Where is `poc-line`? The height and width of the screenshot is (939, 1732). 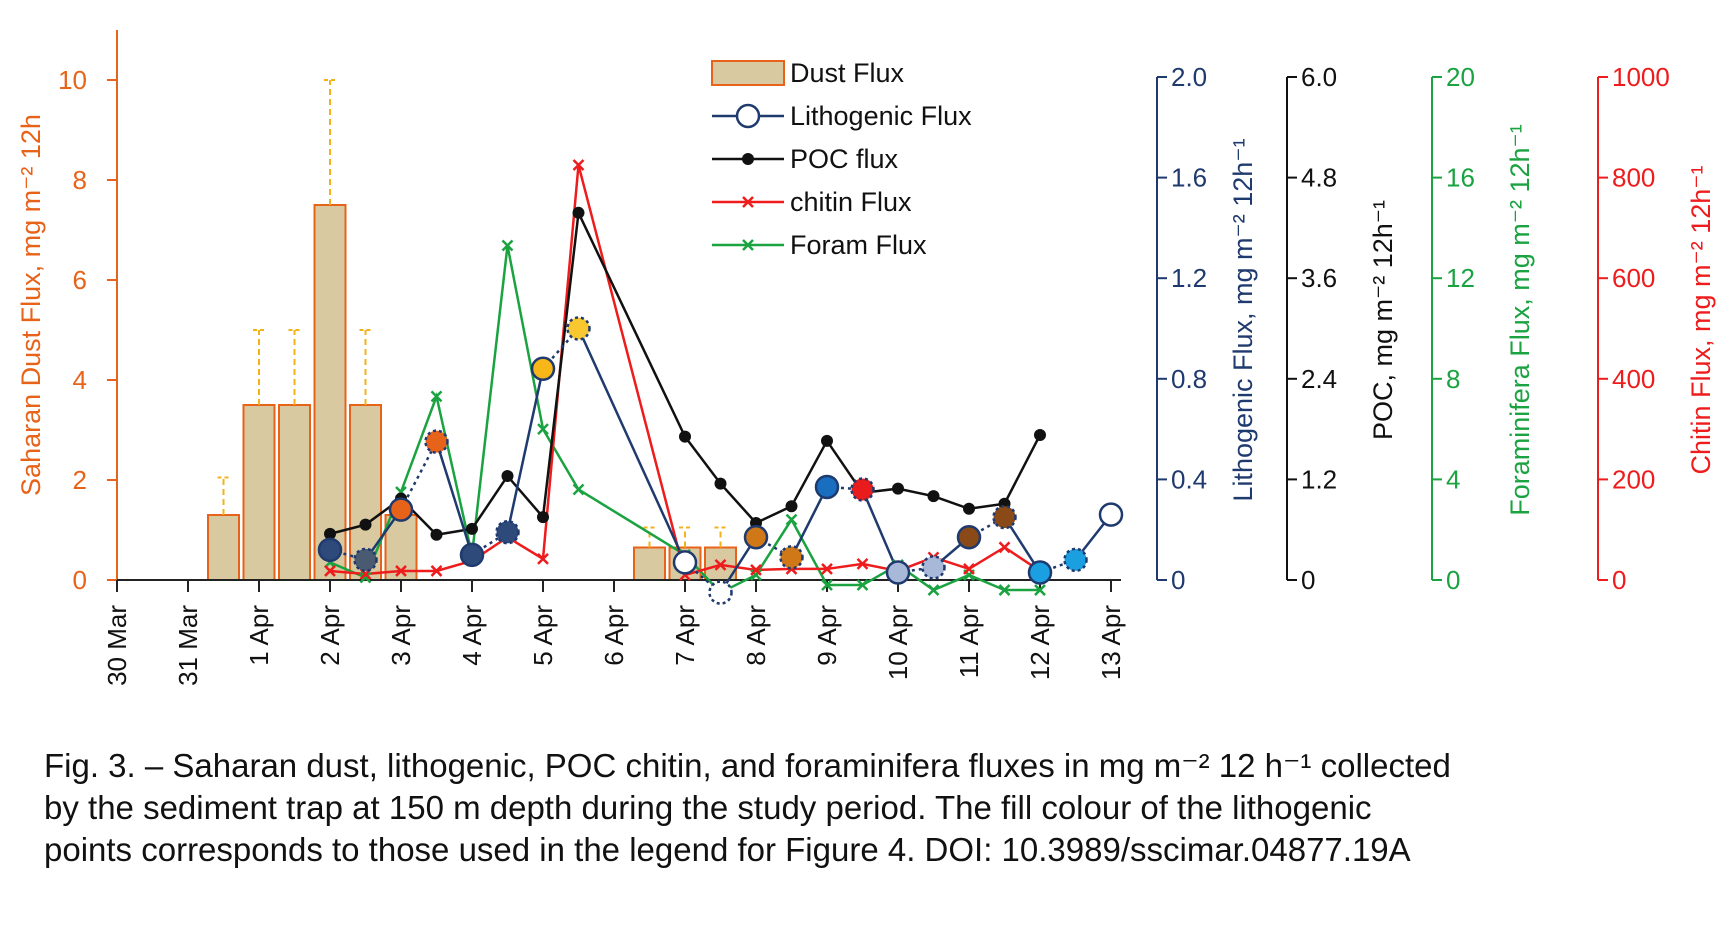 poc-line is located at coordinates (685, 372).